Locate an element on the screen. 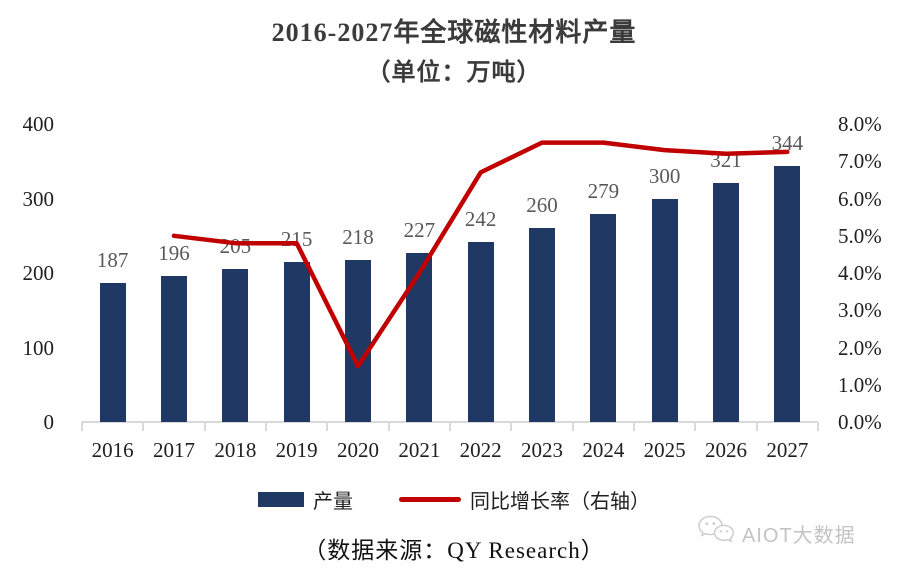 The image size is (908, 572). y-axis-right-tick-3: 3.0% is located at coordinates (860, 310).